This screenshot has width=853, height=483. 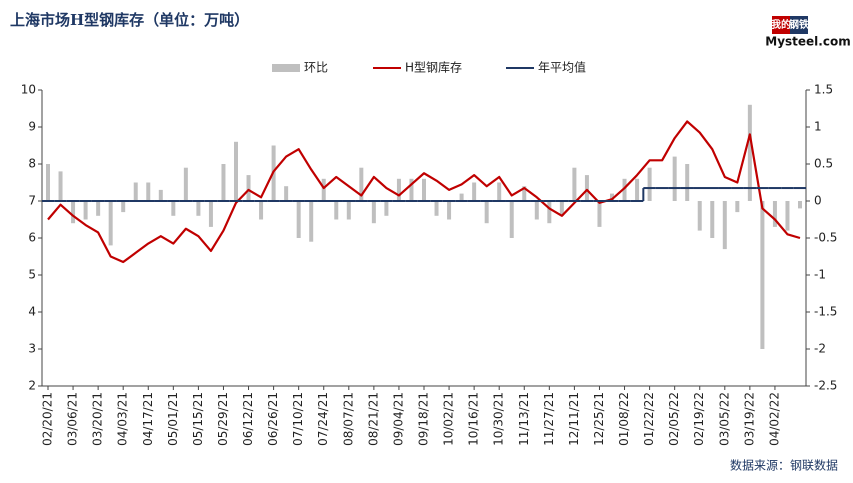 I want to click on y-tick-label: 10, so click(x=28, y=90).